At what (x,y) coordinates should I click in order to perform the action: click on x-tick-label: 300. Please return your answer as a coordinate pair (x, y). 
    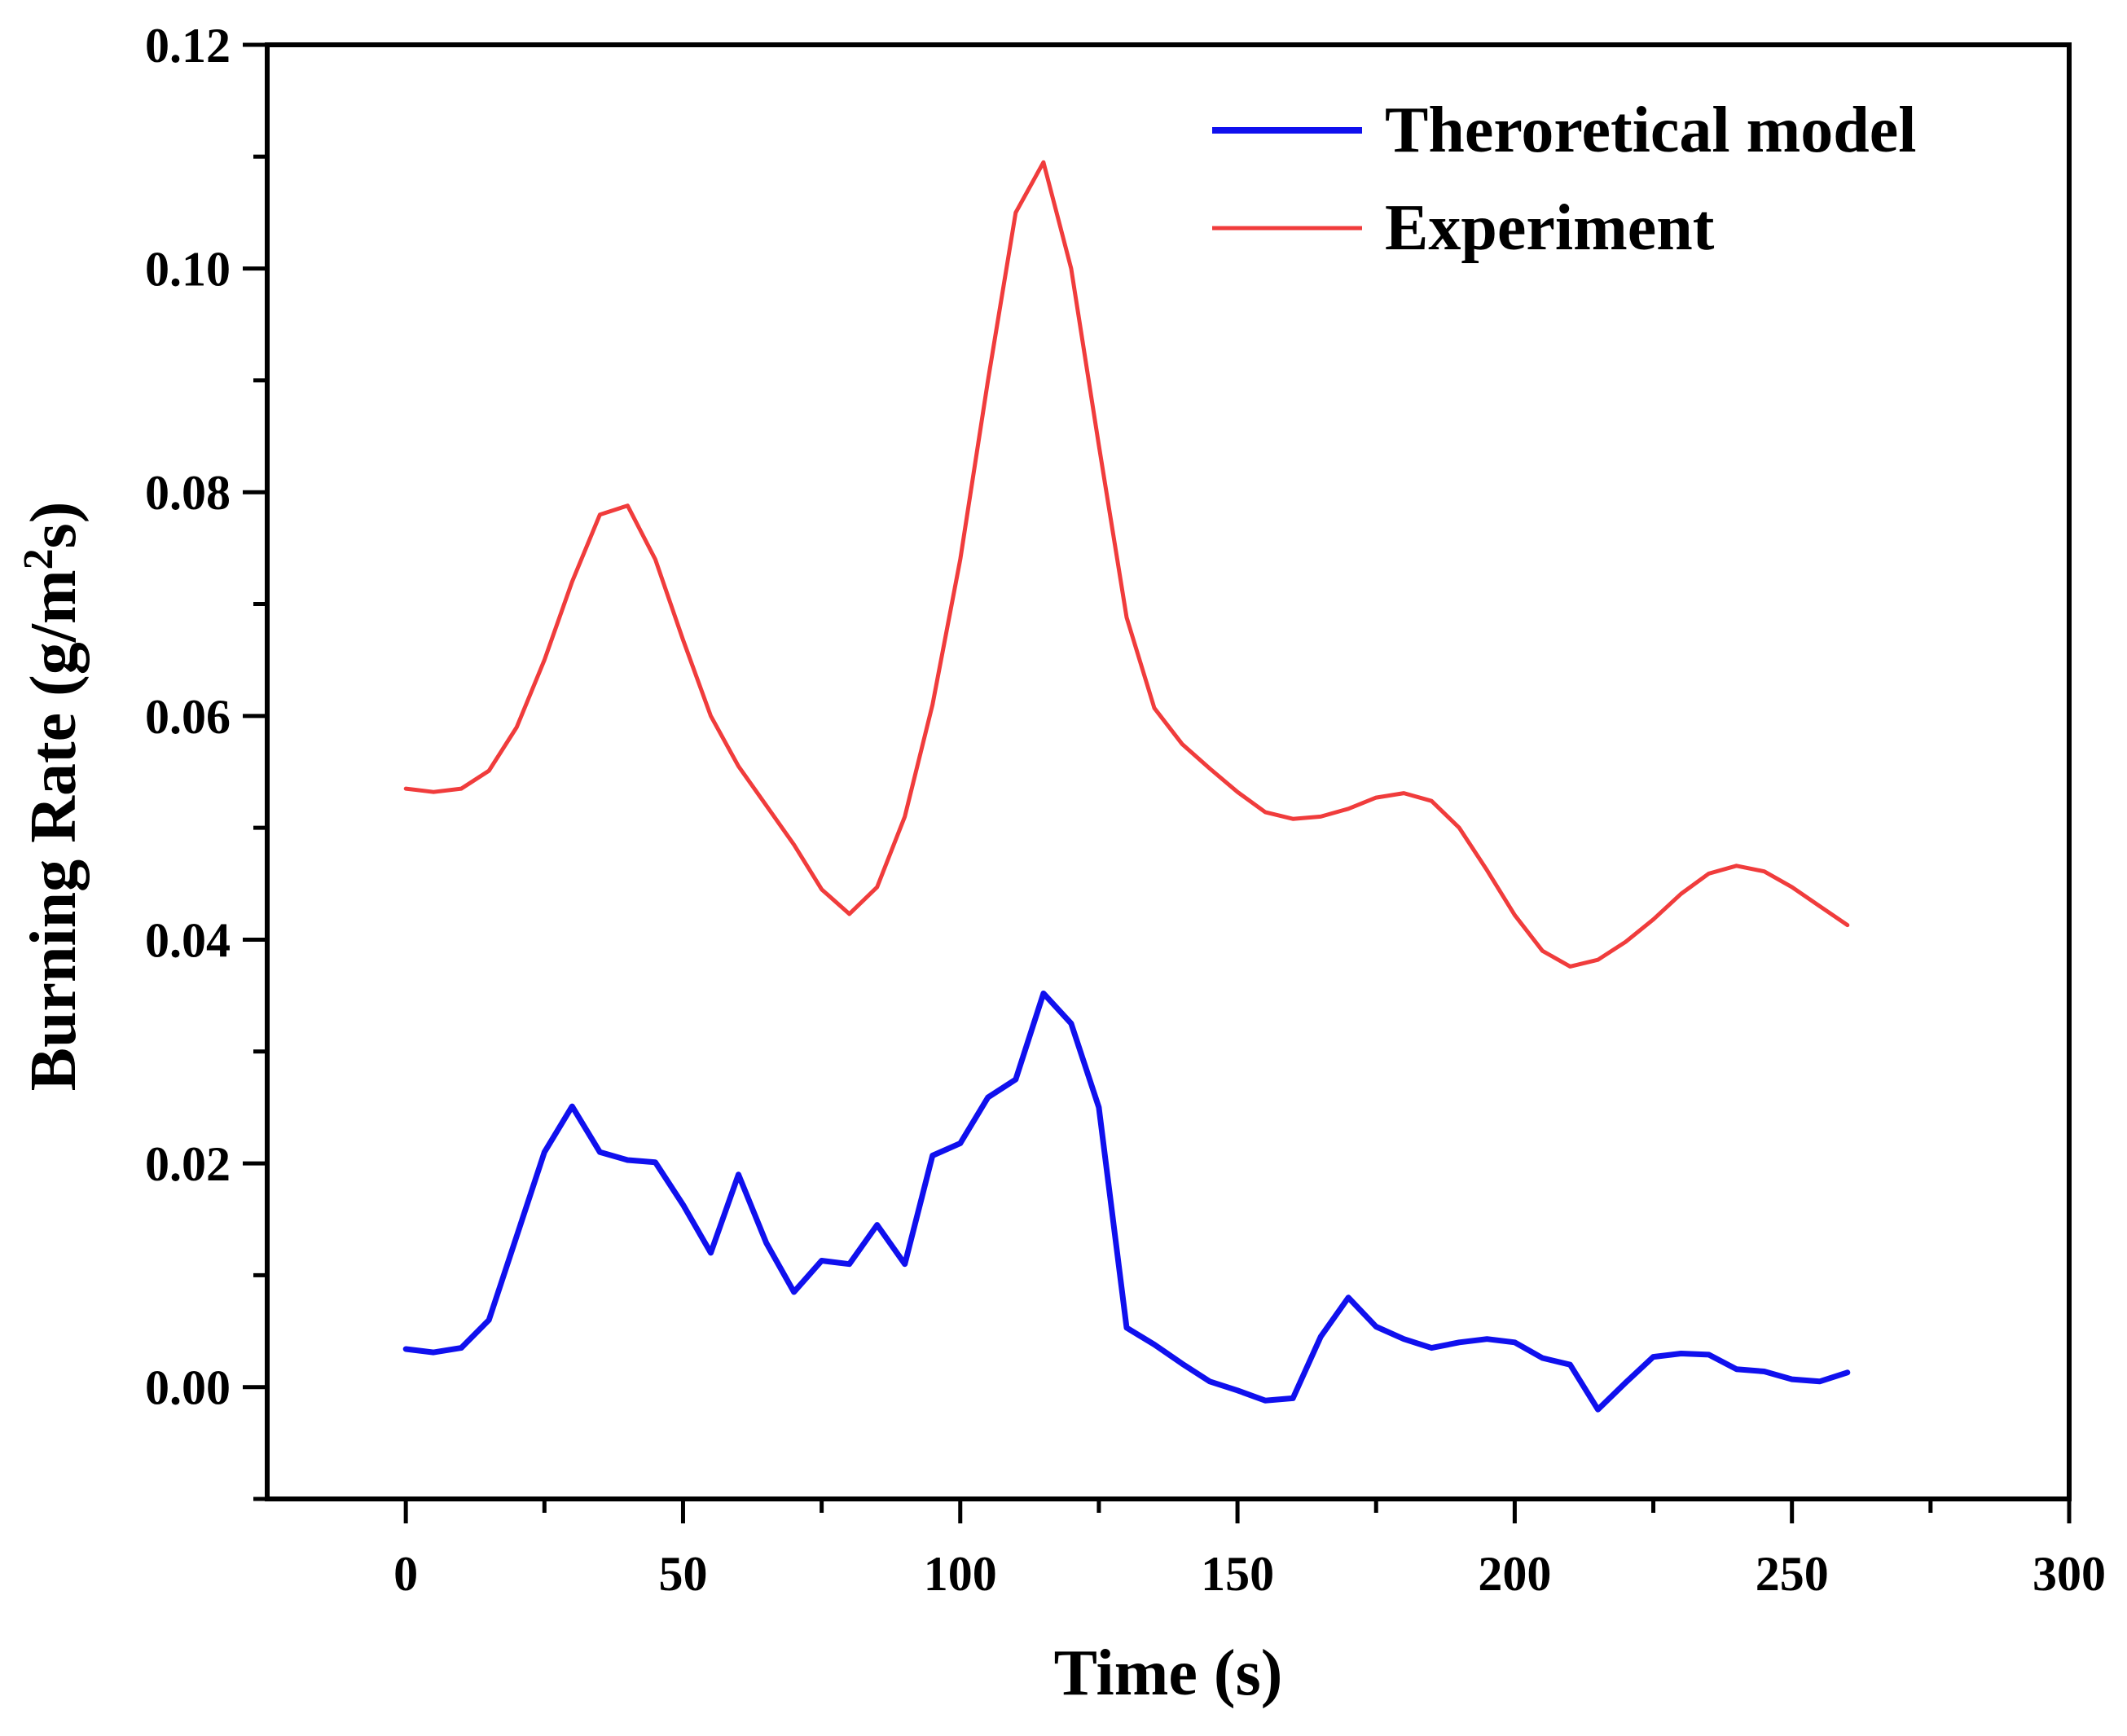
    Looking at the image, I should click on (2069, 1574).